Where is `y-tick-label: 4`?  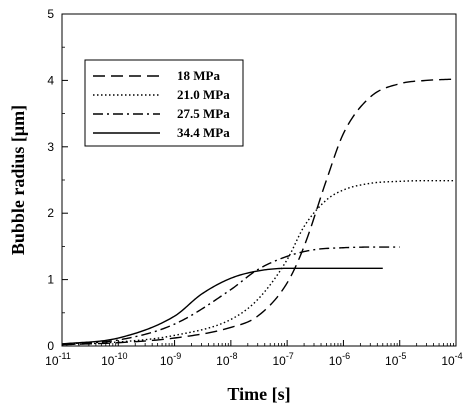 y-tick-label: 4 is located at coordinates (50, 80).